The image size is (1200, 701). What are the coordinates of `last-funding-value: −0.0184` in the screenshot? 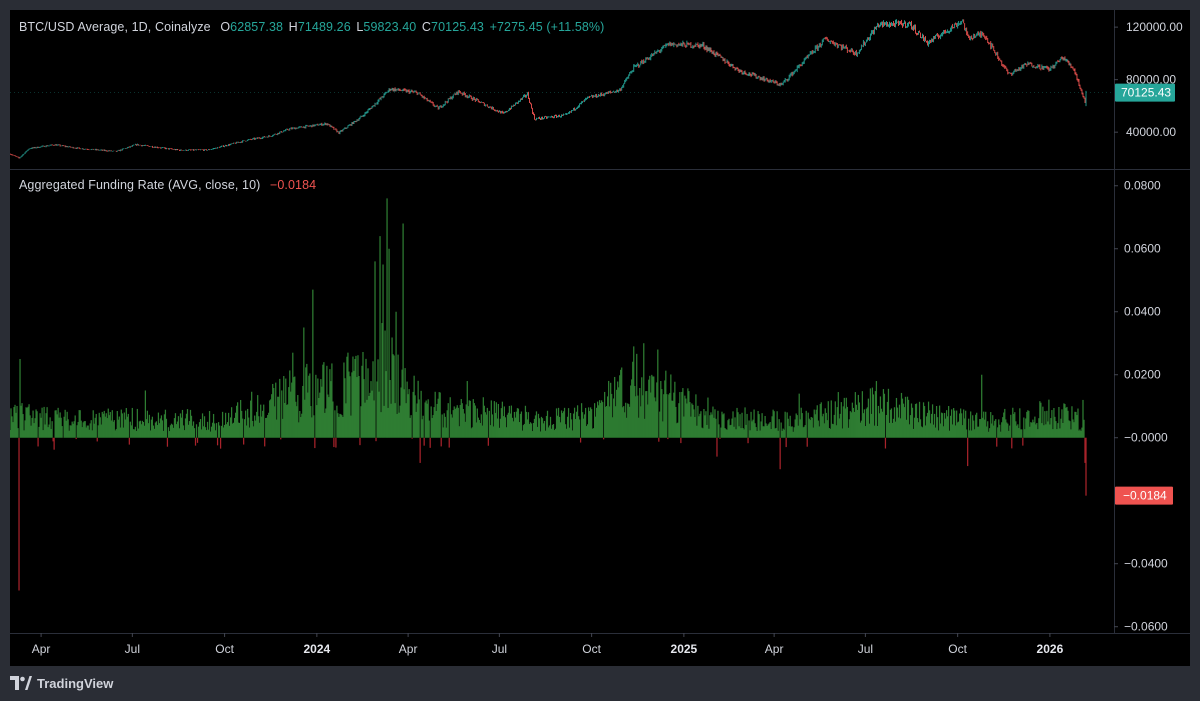 It's located at (1145, 496).